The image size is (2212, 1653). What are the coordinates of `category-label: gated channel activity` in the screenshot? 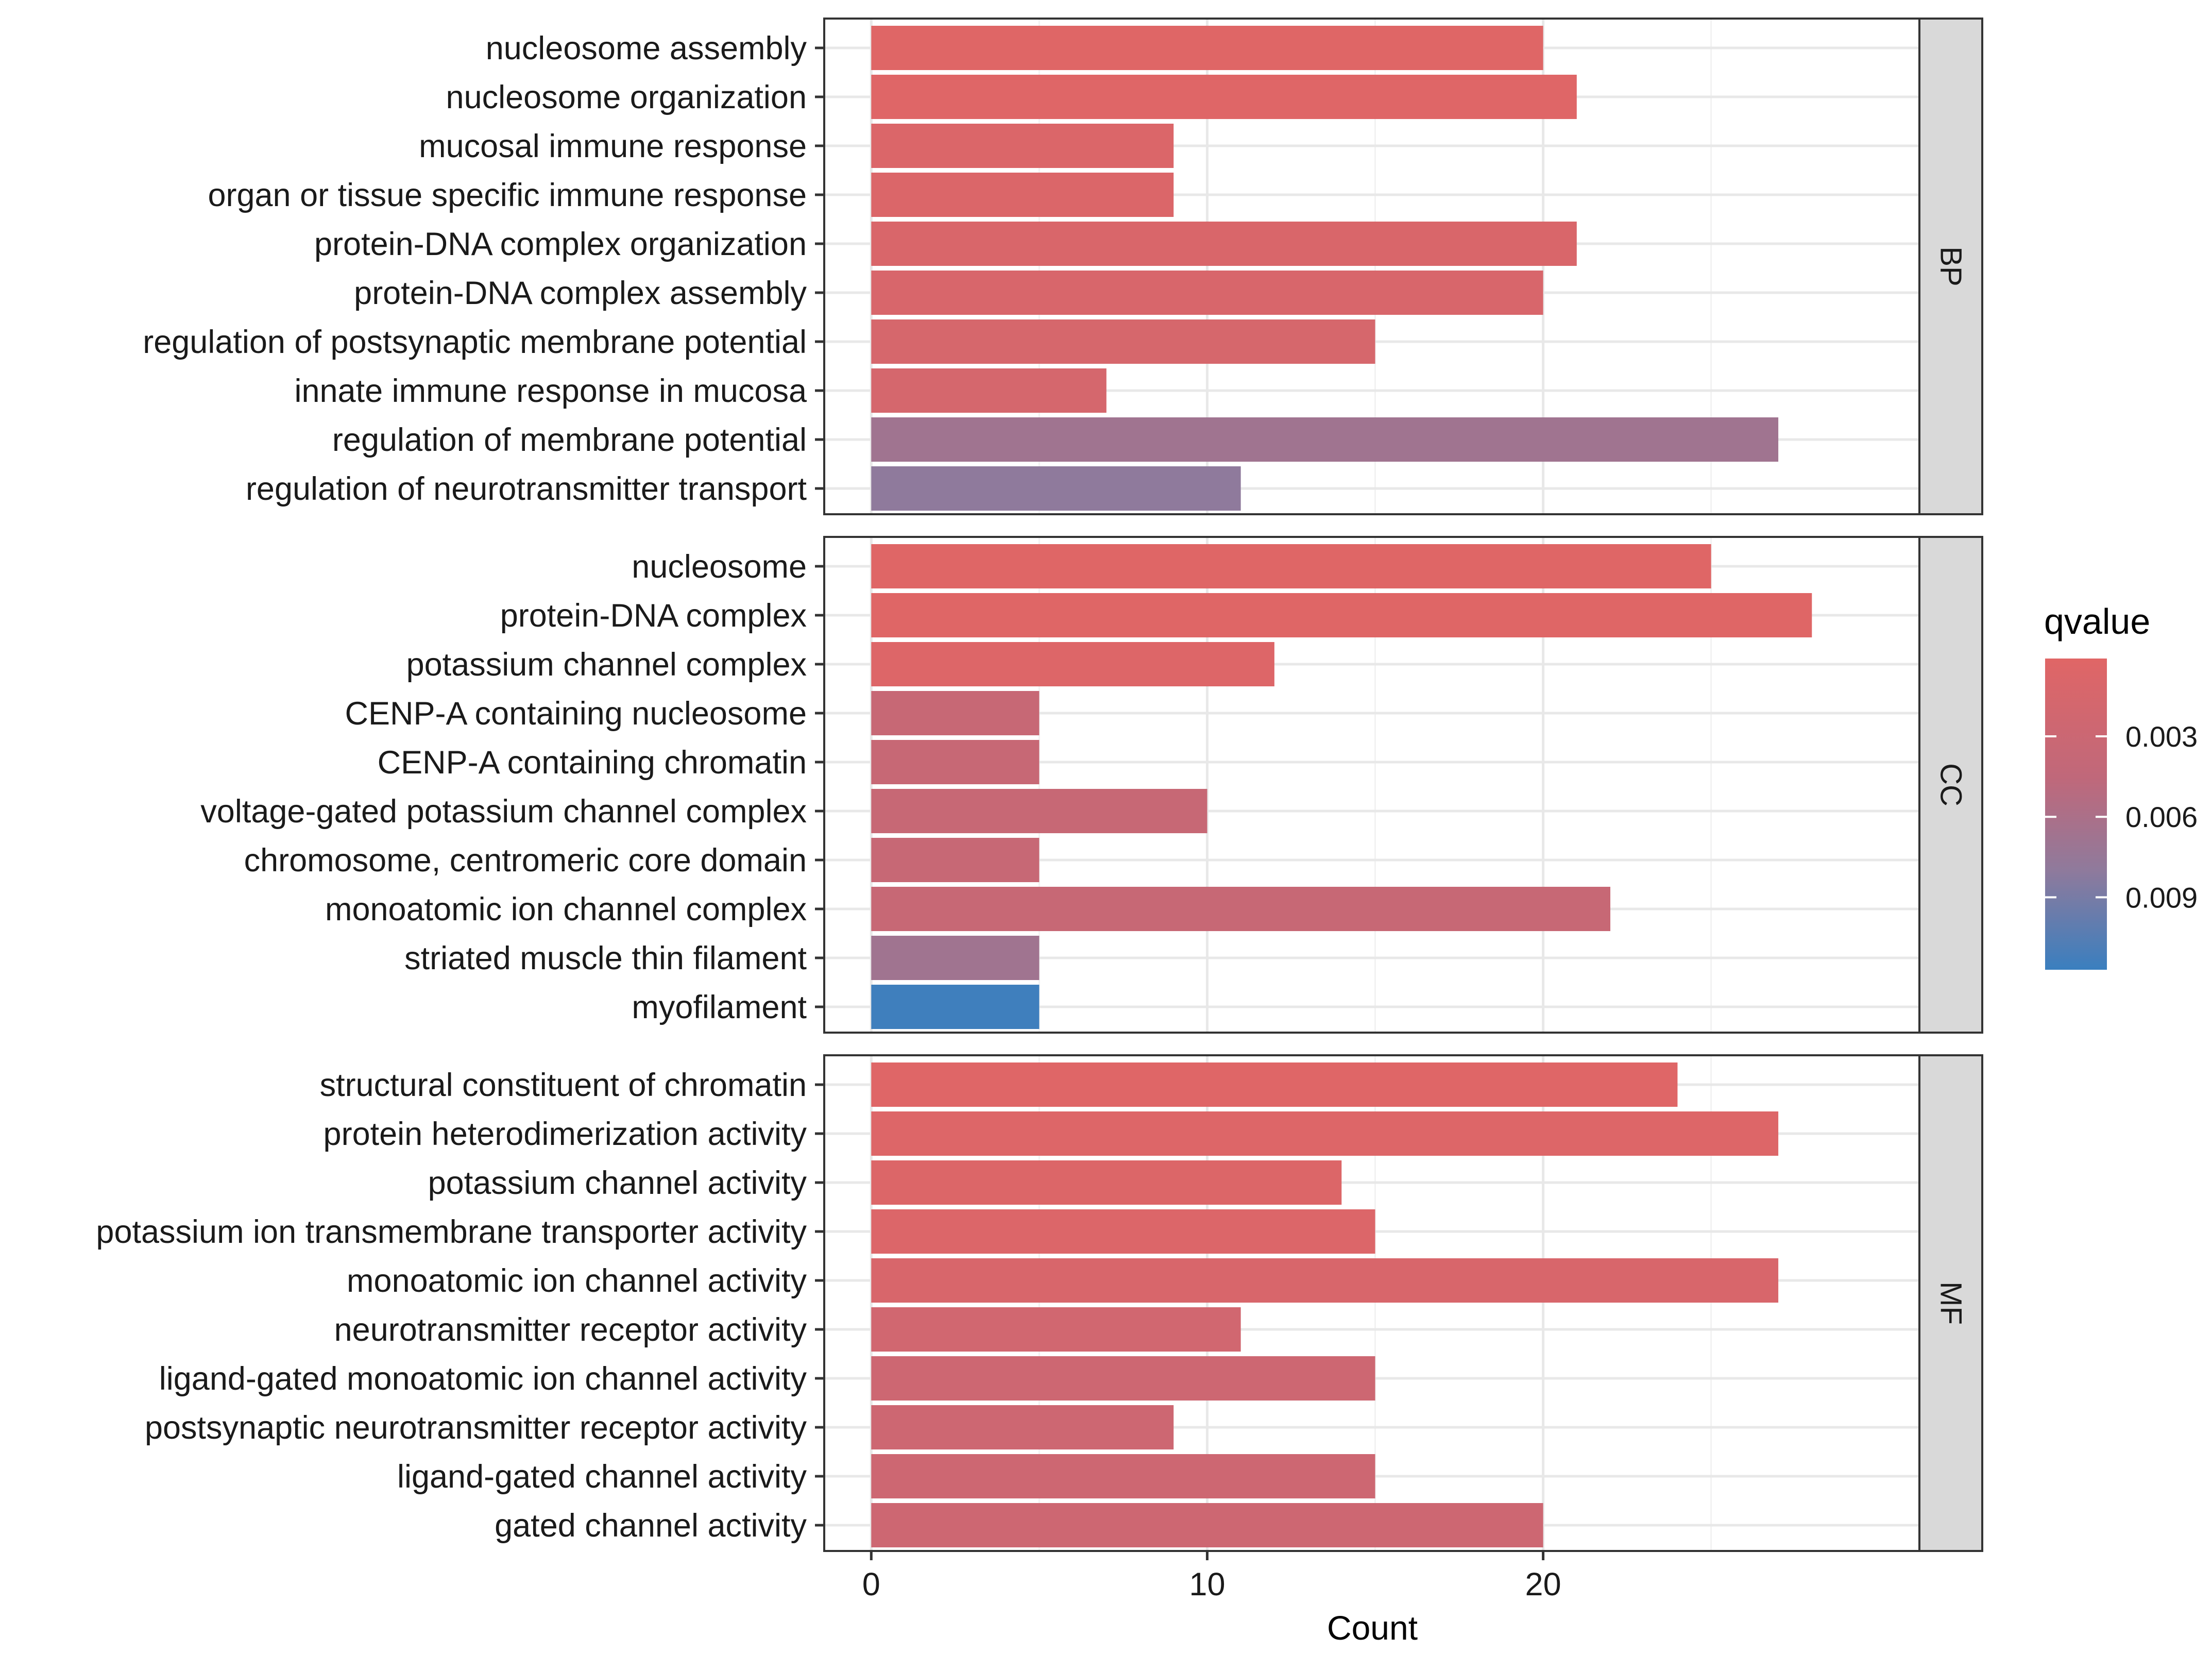 It's located at (651, 1526).